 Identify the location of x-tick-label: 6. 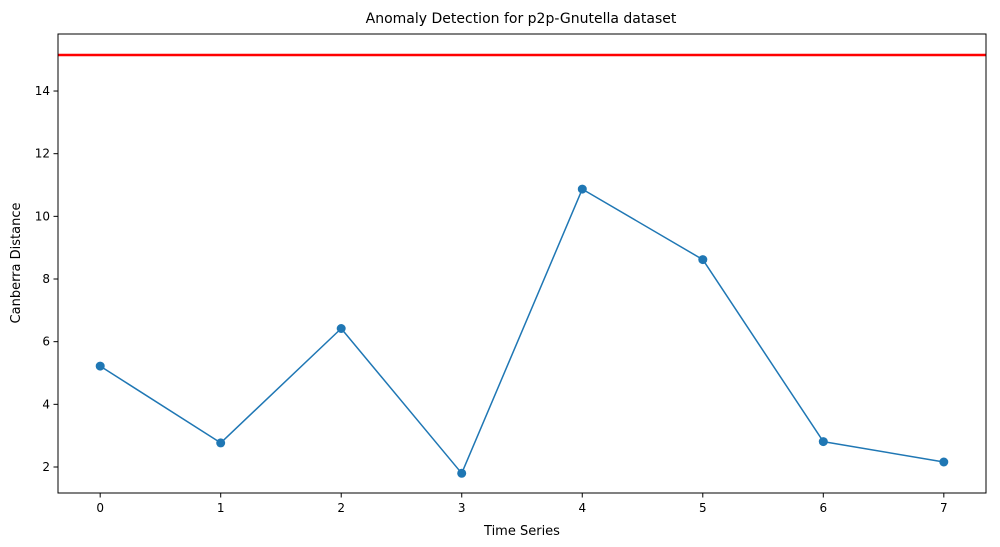
(823, 508).